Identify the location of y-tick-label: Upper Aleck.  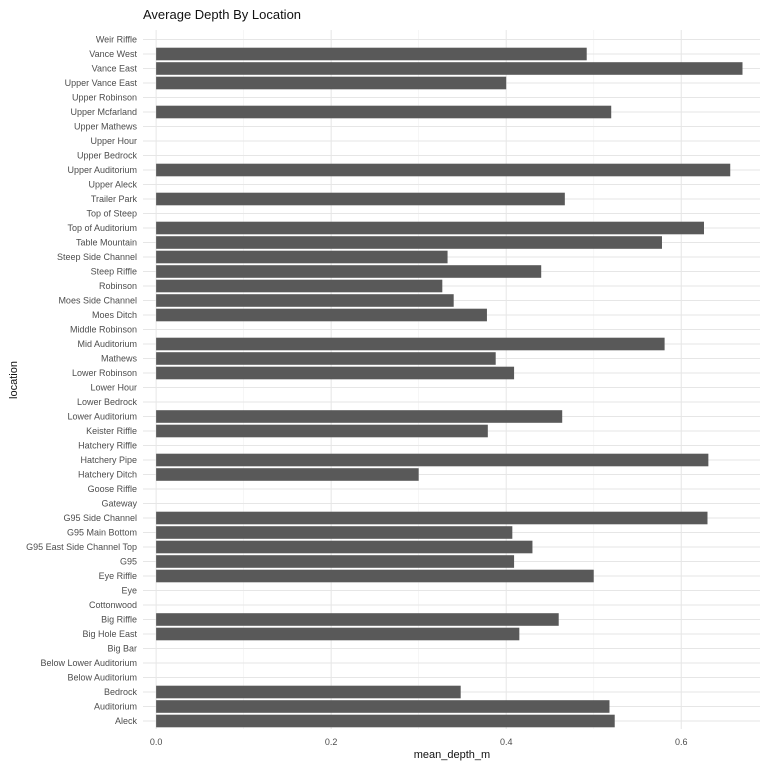
(112, 185).